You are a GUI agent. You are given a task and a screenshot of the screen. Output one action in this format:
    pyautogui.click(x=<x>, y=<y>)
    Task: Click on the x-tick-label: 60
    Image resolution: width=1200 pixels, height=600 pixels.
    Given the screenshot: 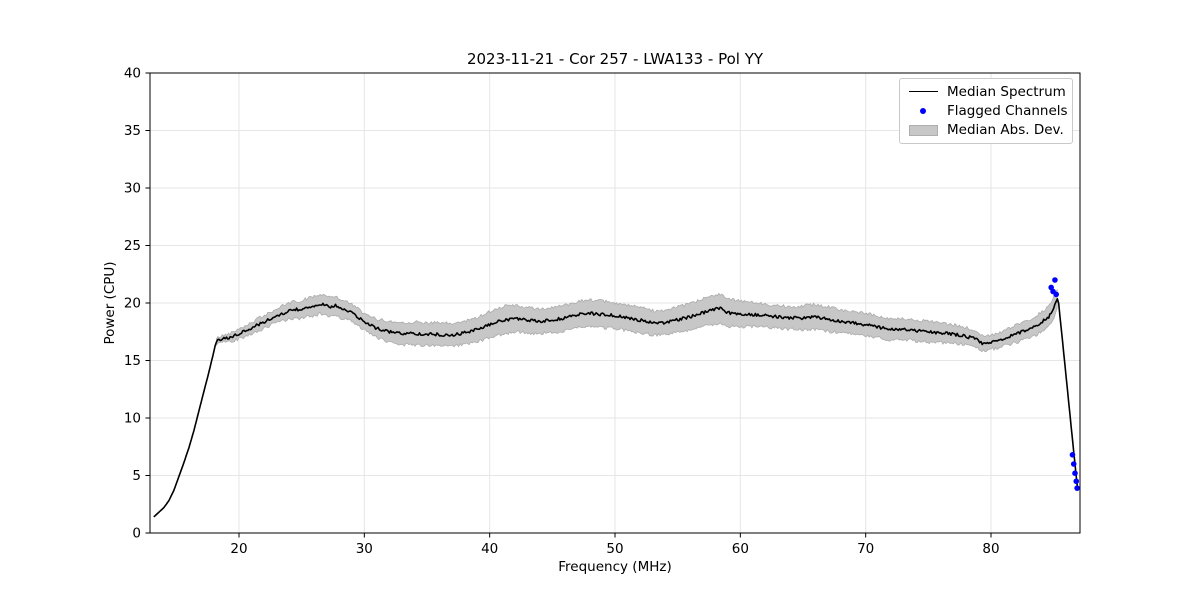 What is the action you would take?
    pyautogui.click(x=740, y=549)
    